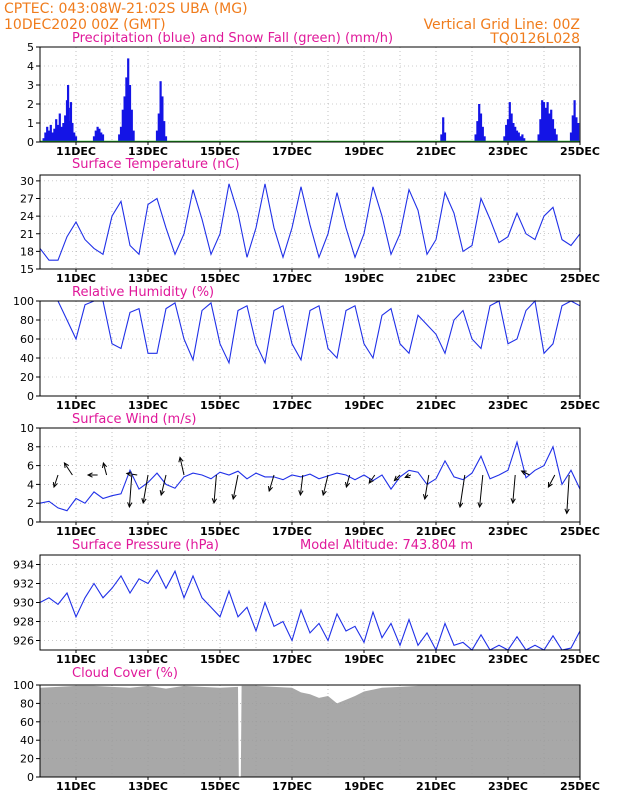 This screenshot has width=618, height=800. I want to click on cloud-ytick-label: 80, so click(27, 703).